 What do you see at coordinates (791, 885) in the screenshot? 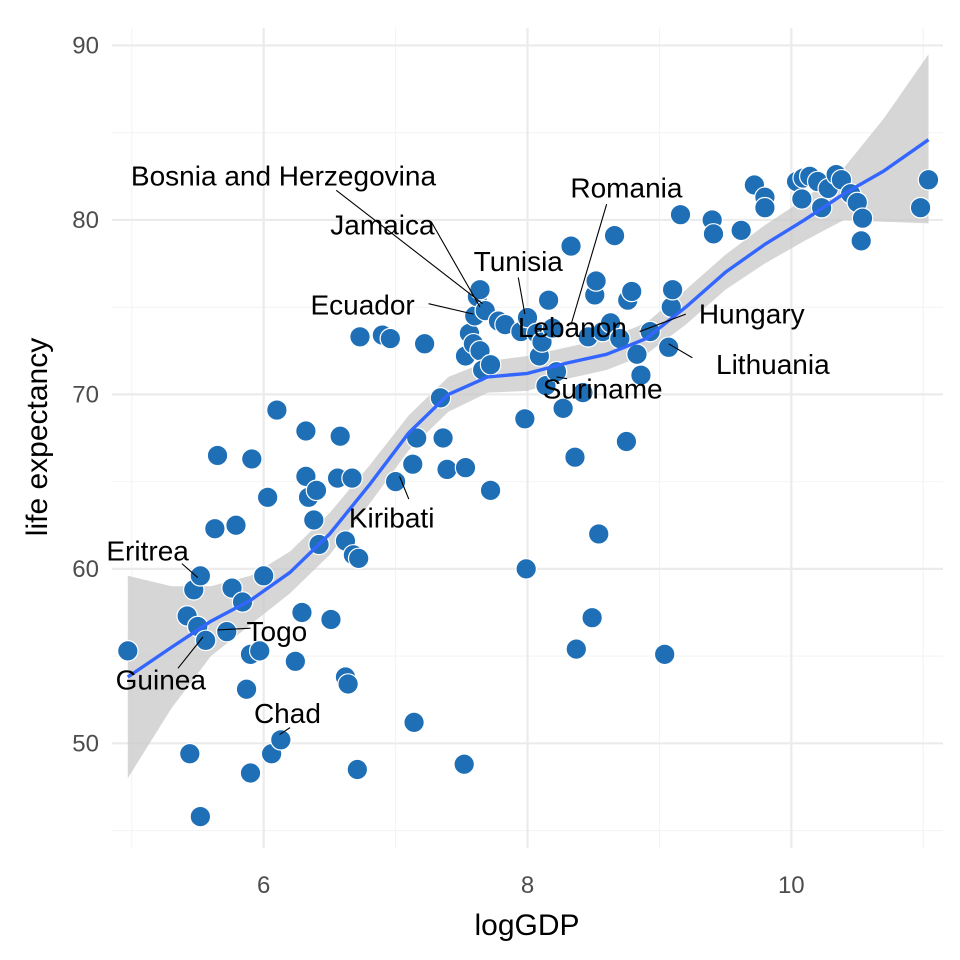
I see `x-tick-label: 10` at bounding box center [791, 885].